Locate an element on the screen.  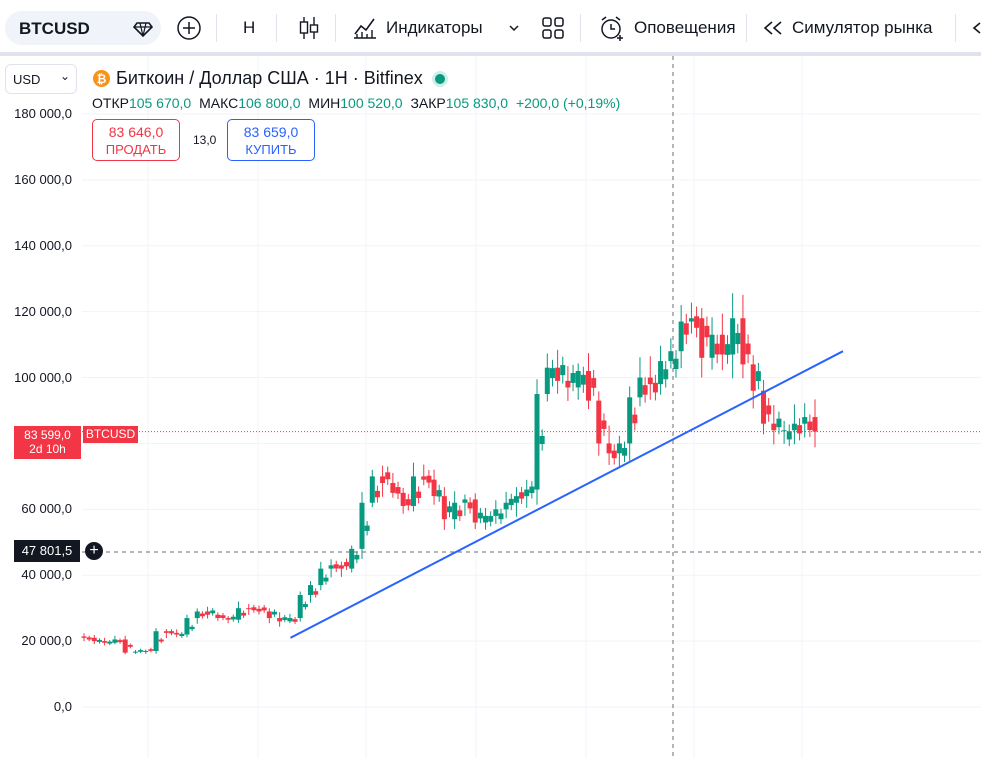
last-price-value: 83 599,0 is located at coordinates (47, 435).